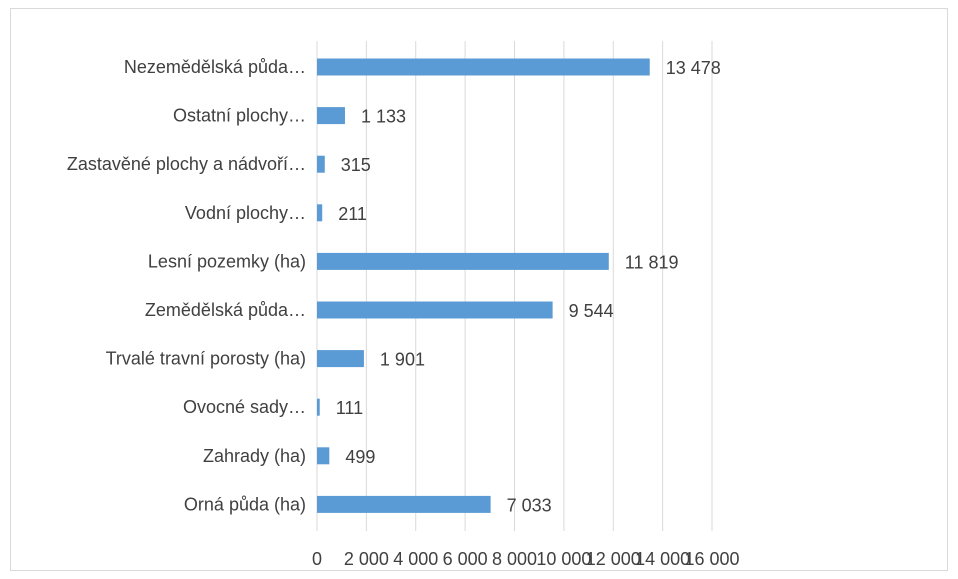  I want to click on data-label: 1 133, so click(383, 117).